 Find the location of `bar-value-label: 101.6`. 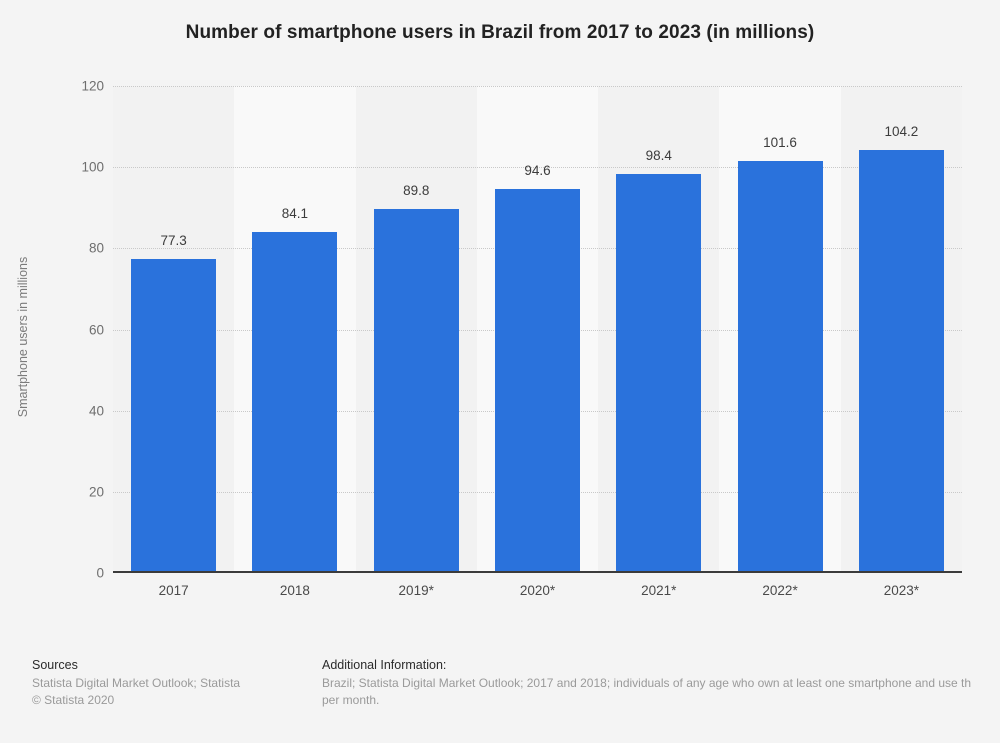

bar-value-label: 101.6 is located at coordinates (780, 142).